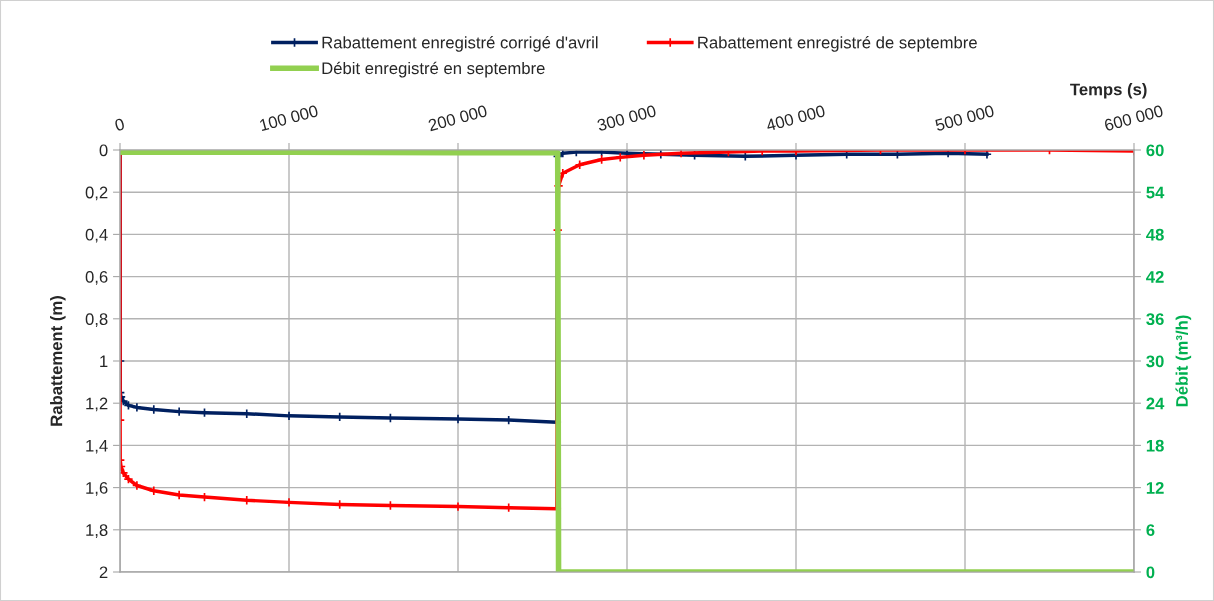  Describe the element at coordinates (96, 235) in the screenshot. I see `y-tick-label: 0,4` at that location.